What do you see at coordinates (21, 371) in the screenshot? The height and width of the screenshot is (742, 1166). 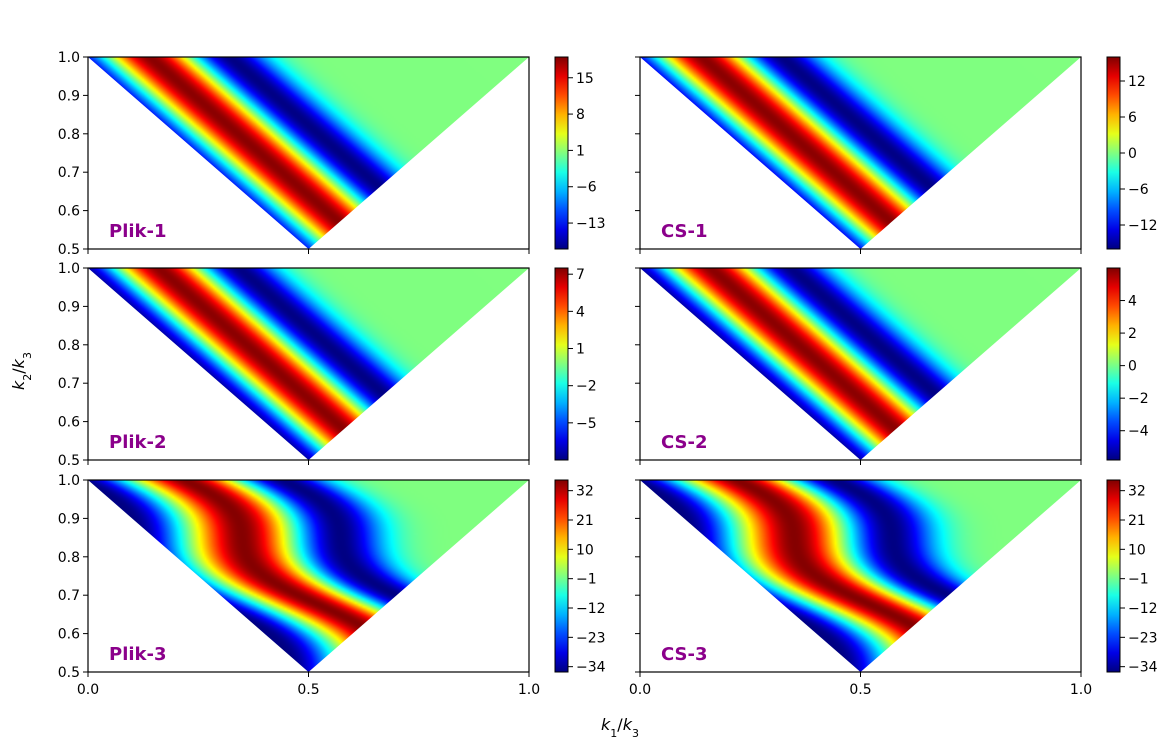 I see `y-axis-label: k2/k3` at bounding box center [21, 371].